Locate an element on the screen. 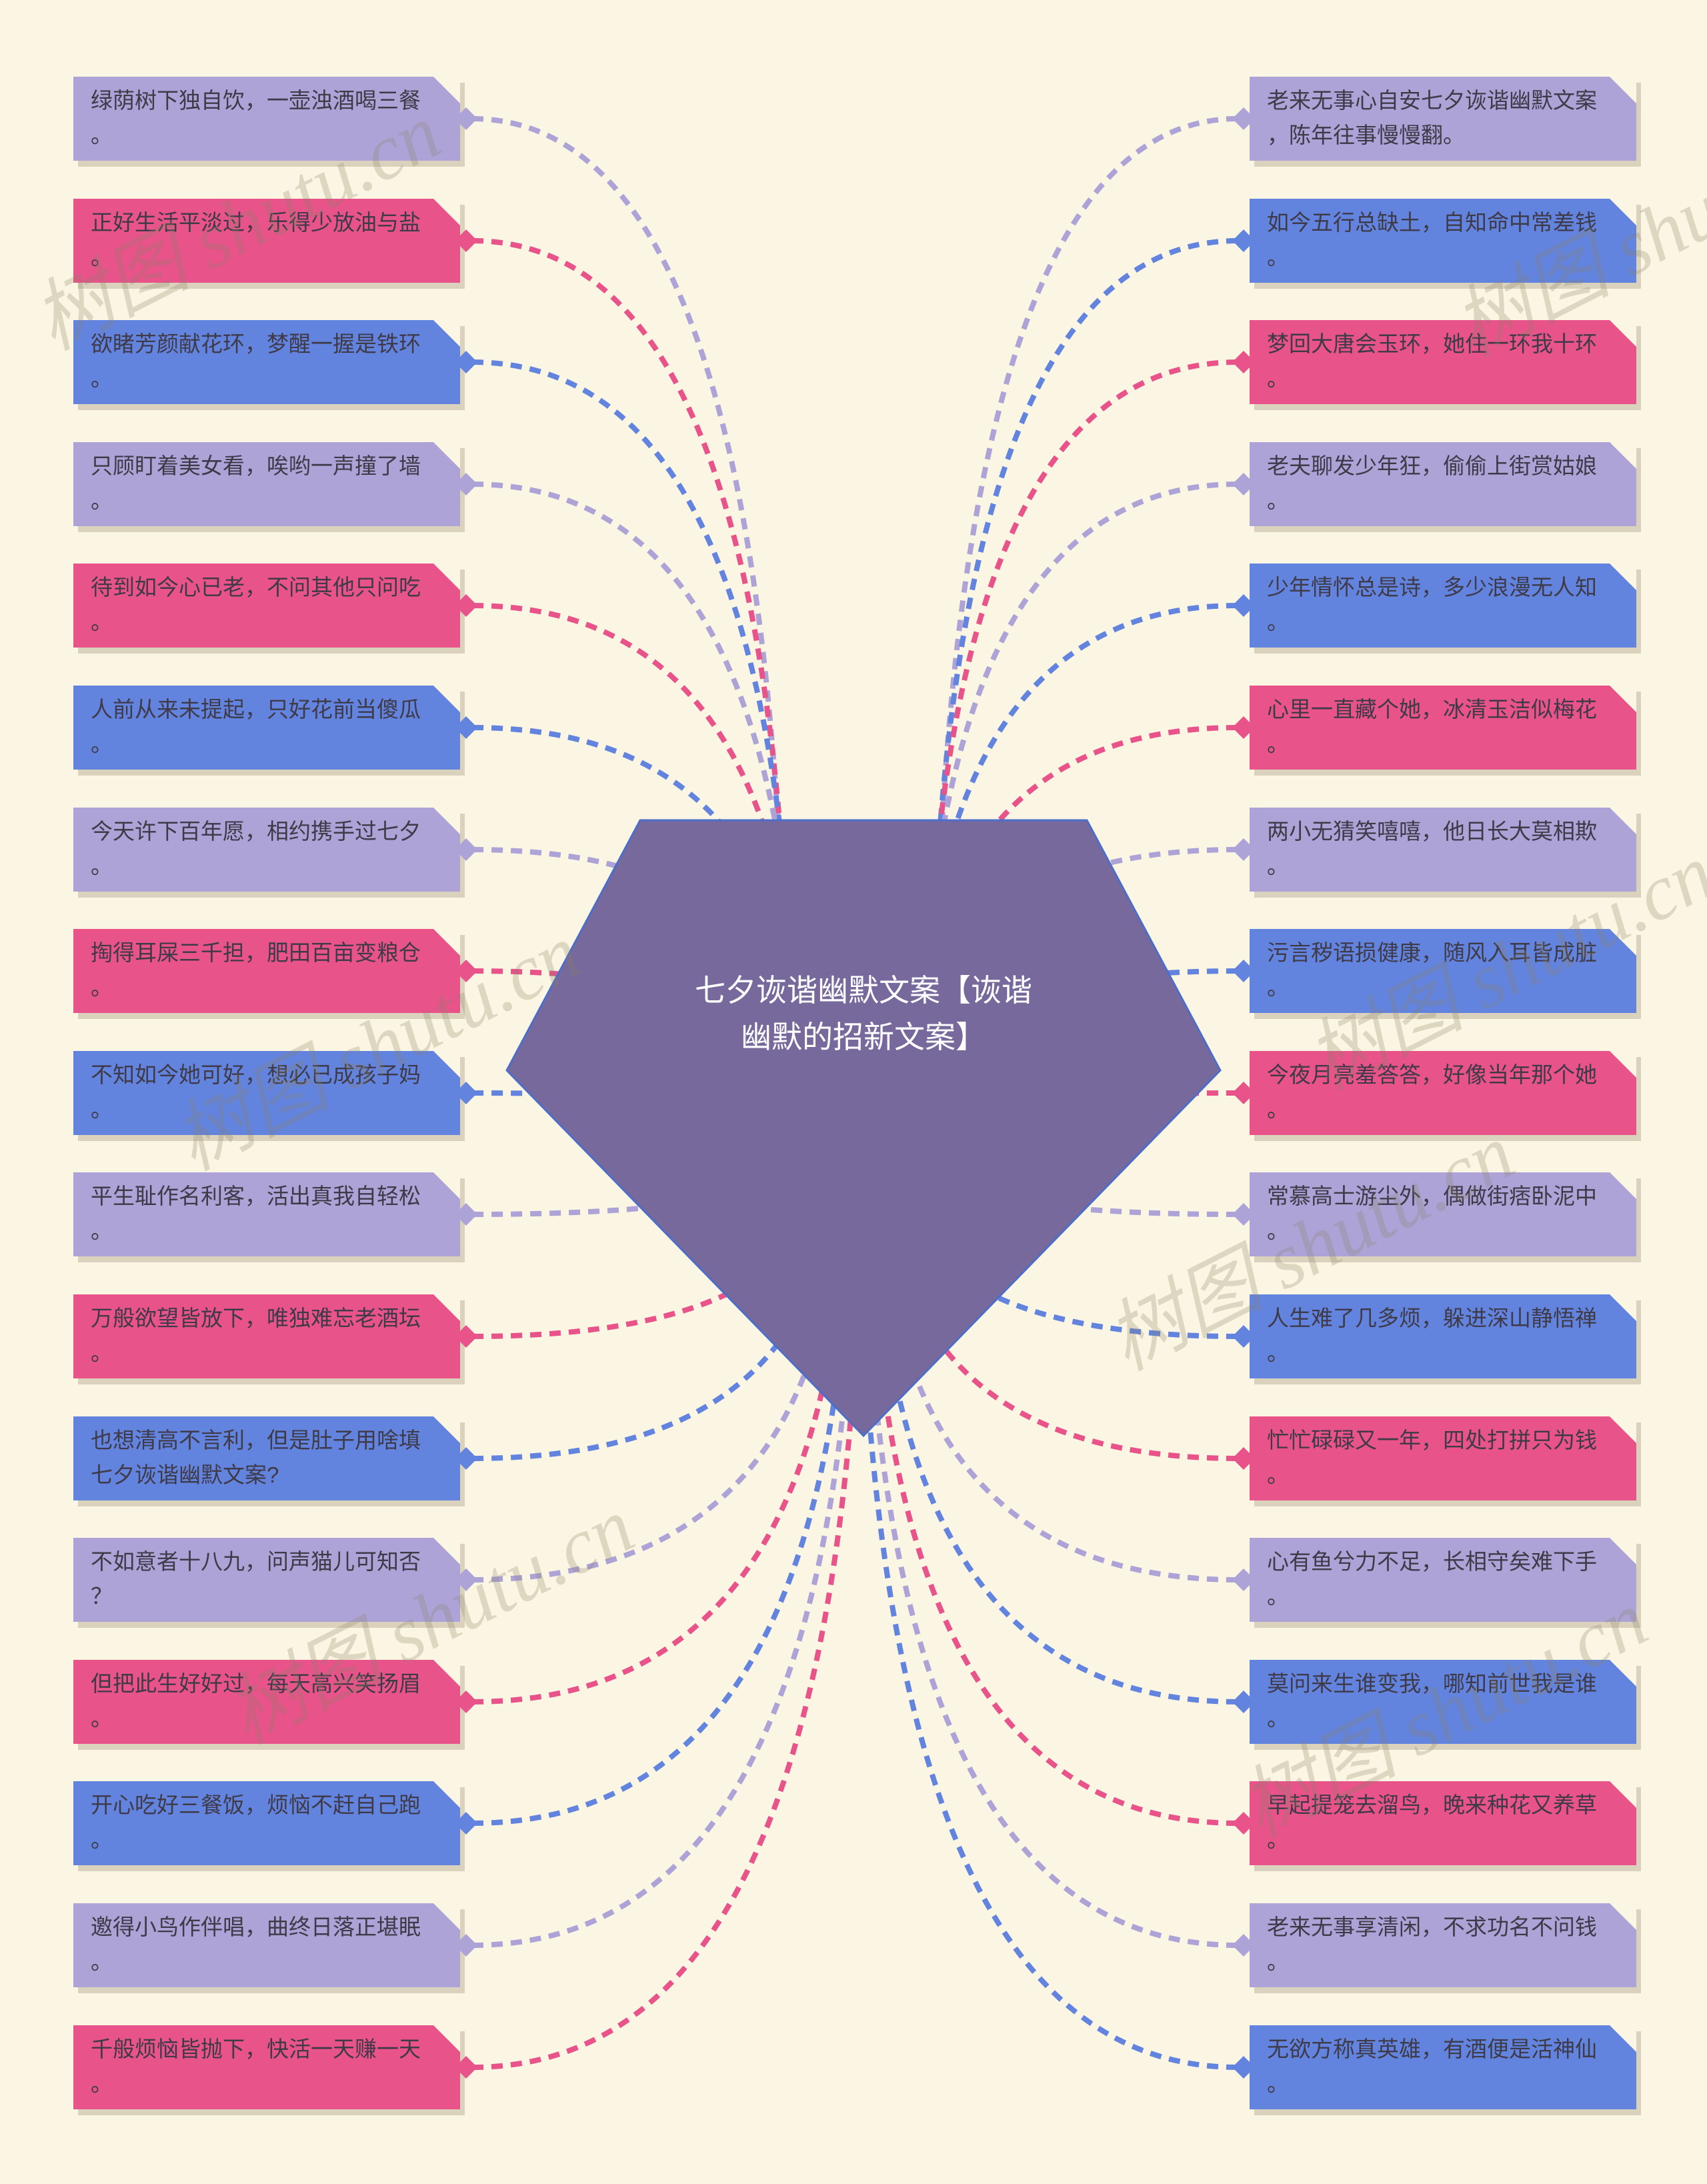  mindmap-node: 两小无猜笑嘻嘻，他日长大莫相欺 。 is located at coordinates (1443, 850).